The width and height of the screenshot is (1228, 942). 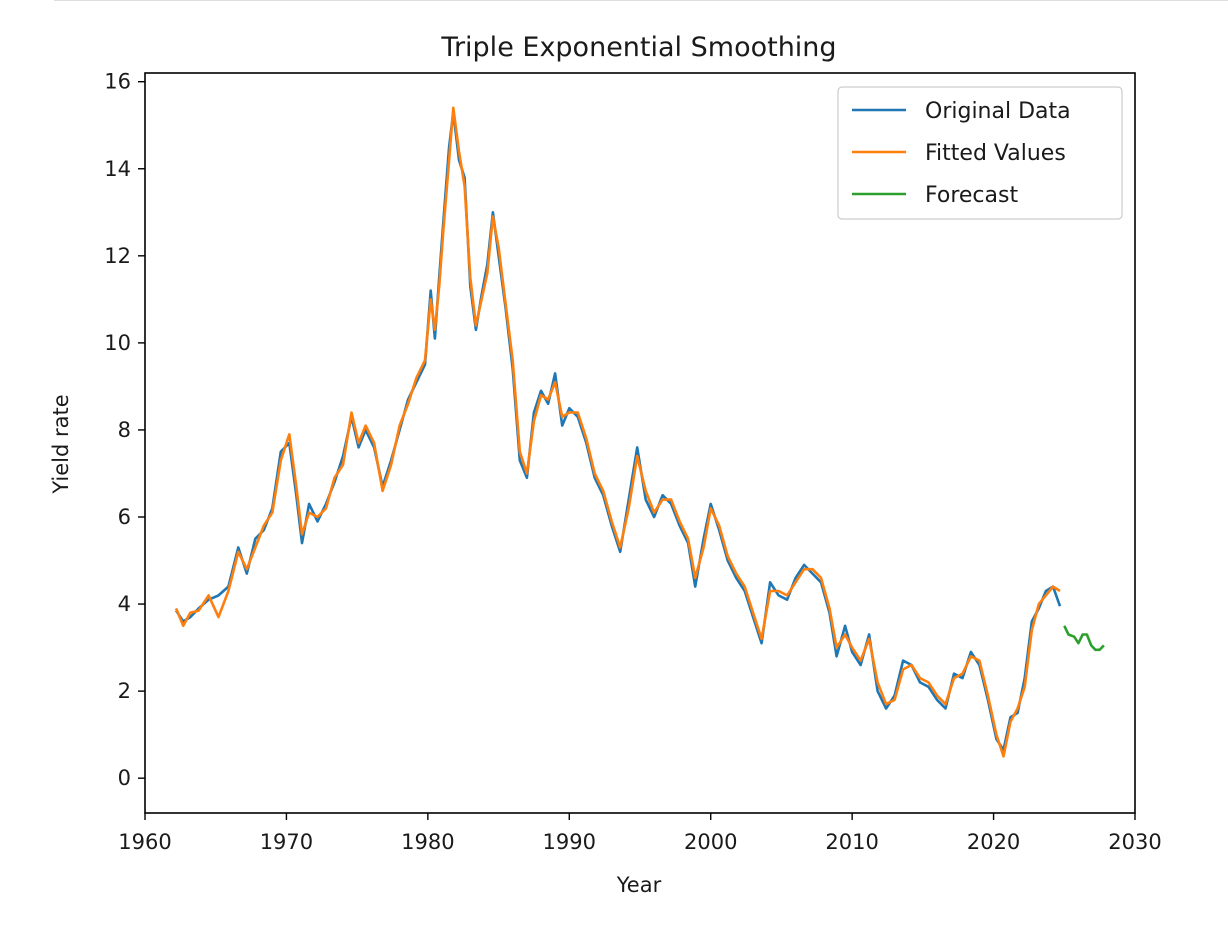 I want to click on y-tick-label: 16, so click(x=117, y=82).